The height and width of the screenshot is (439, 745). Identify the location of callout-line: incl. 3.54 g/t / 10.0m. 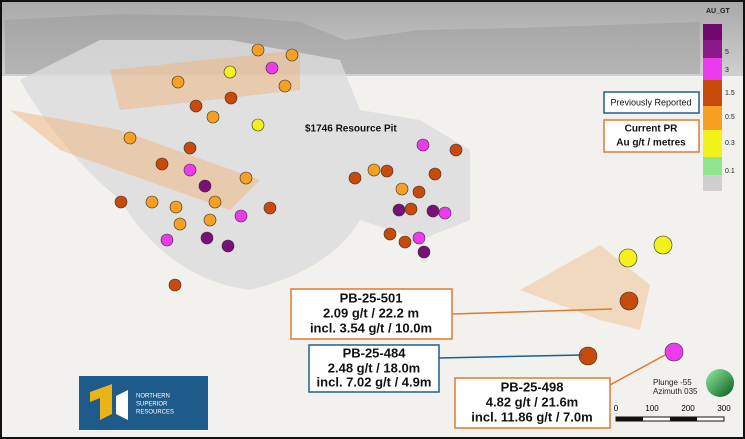
(371, 327).